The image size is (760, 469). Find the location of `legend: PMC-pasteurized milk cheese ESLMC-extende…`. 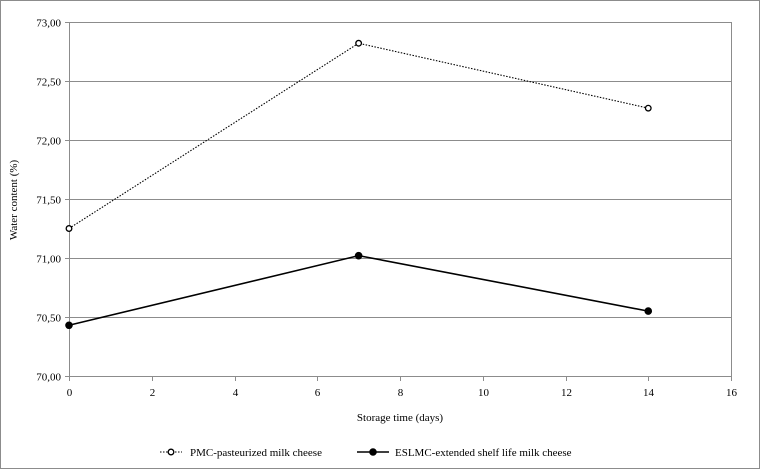

legend: PMC-pasteurized milk cheese ESLMC-extende… is located at coordinates (366, 453).